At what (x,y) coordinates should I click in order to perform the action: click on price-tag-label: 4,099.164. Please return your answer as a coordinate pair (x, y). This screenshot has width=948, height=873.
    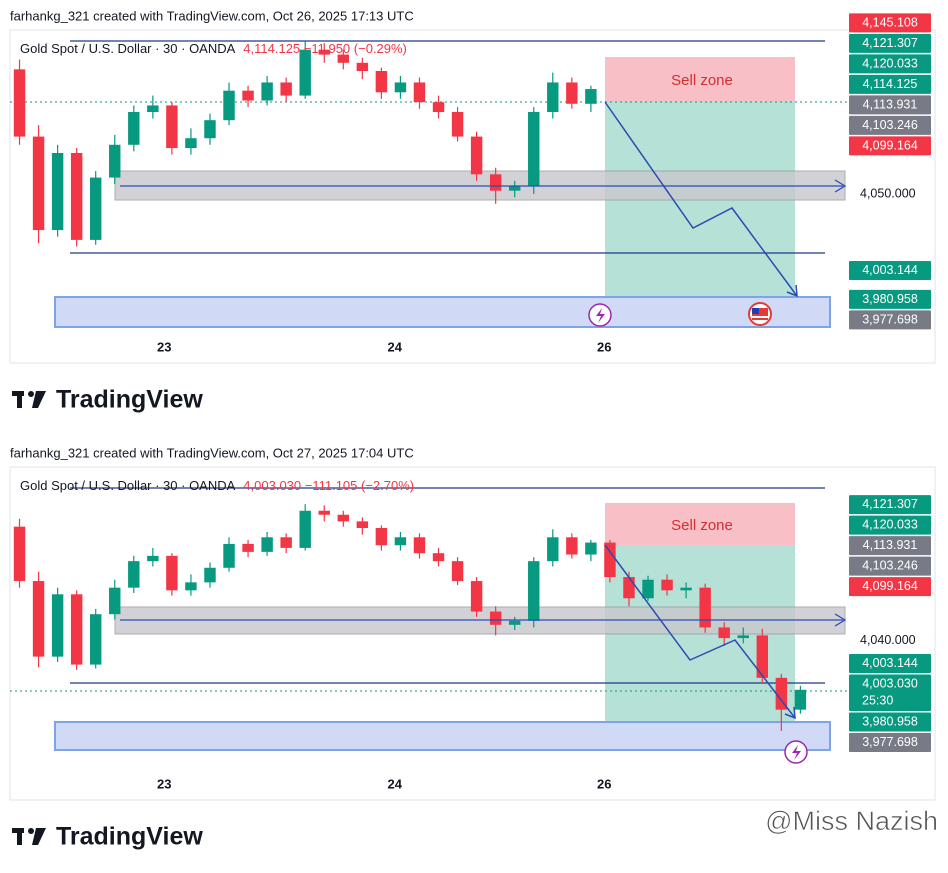
    Looking at the image, I should click on (890, 145).